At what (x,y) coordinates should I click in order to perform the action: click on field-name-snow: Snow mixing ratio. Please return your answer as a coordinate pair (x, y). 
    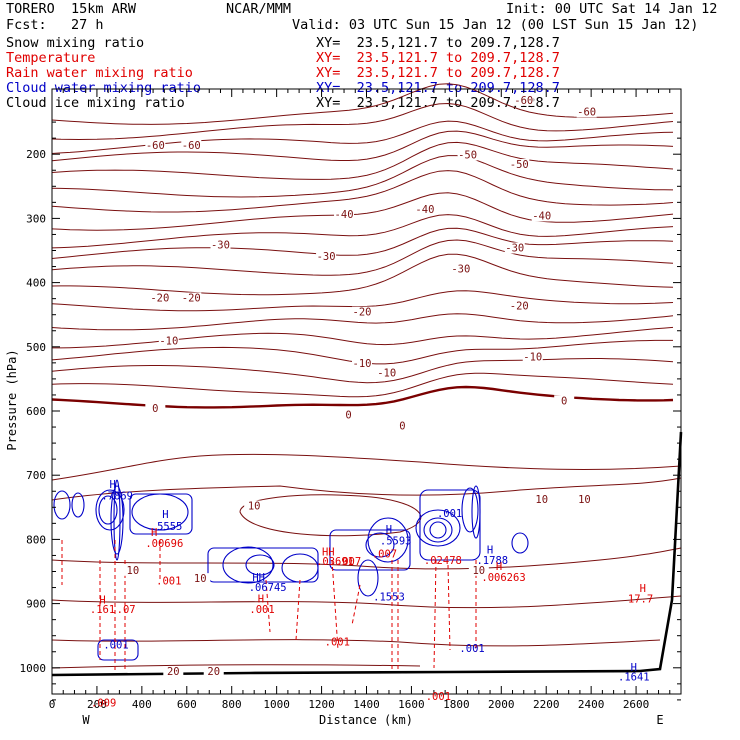
    Looking at the image, I should click on (75, 43).